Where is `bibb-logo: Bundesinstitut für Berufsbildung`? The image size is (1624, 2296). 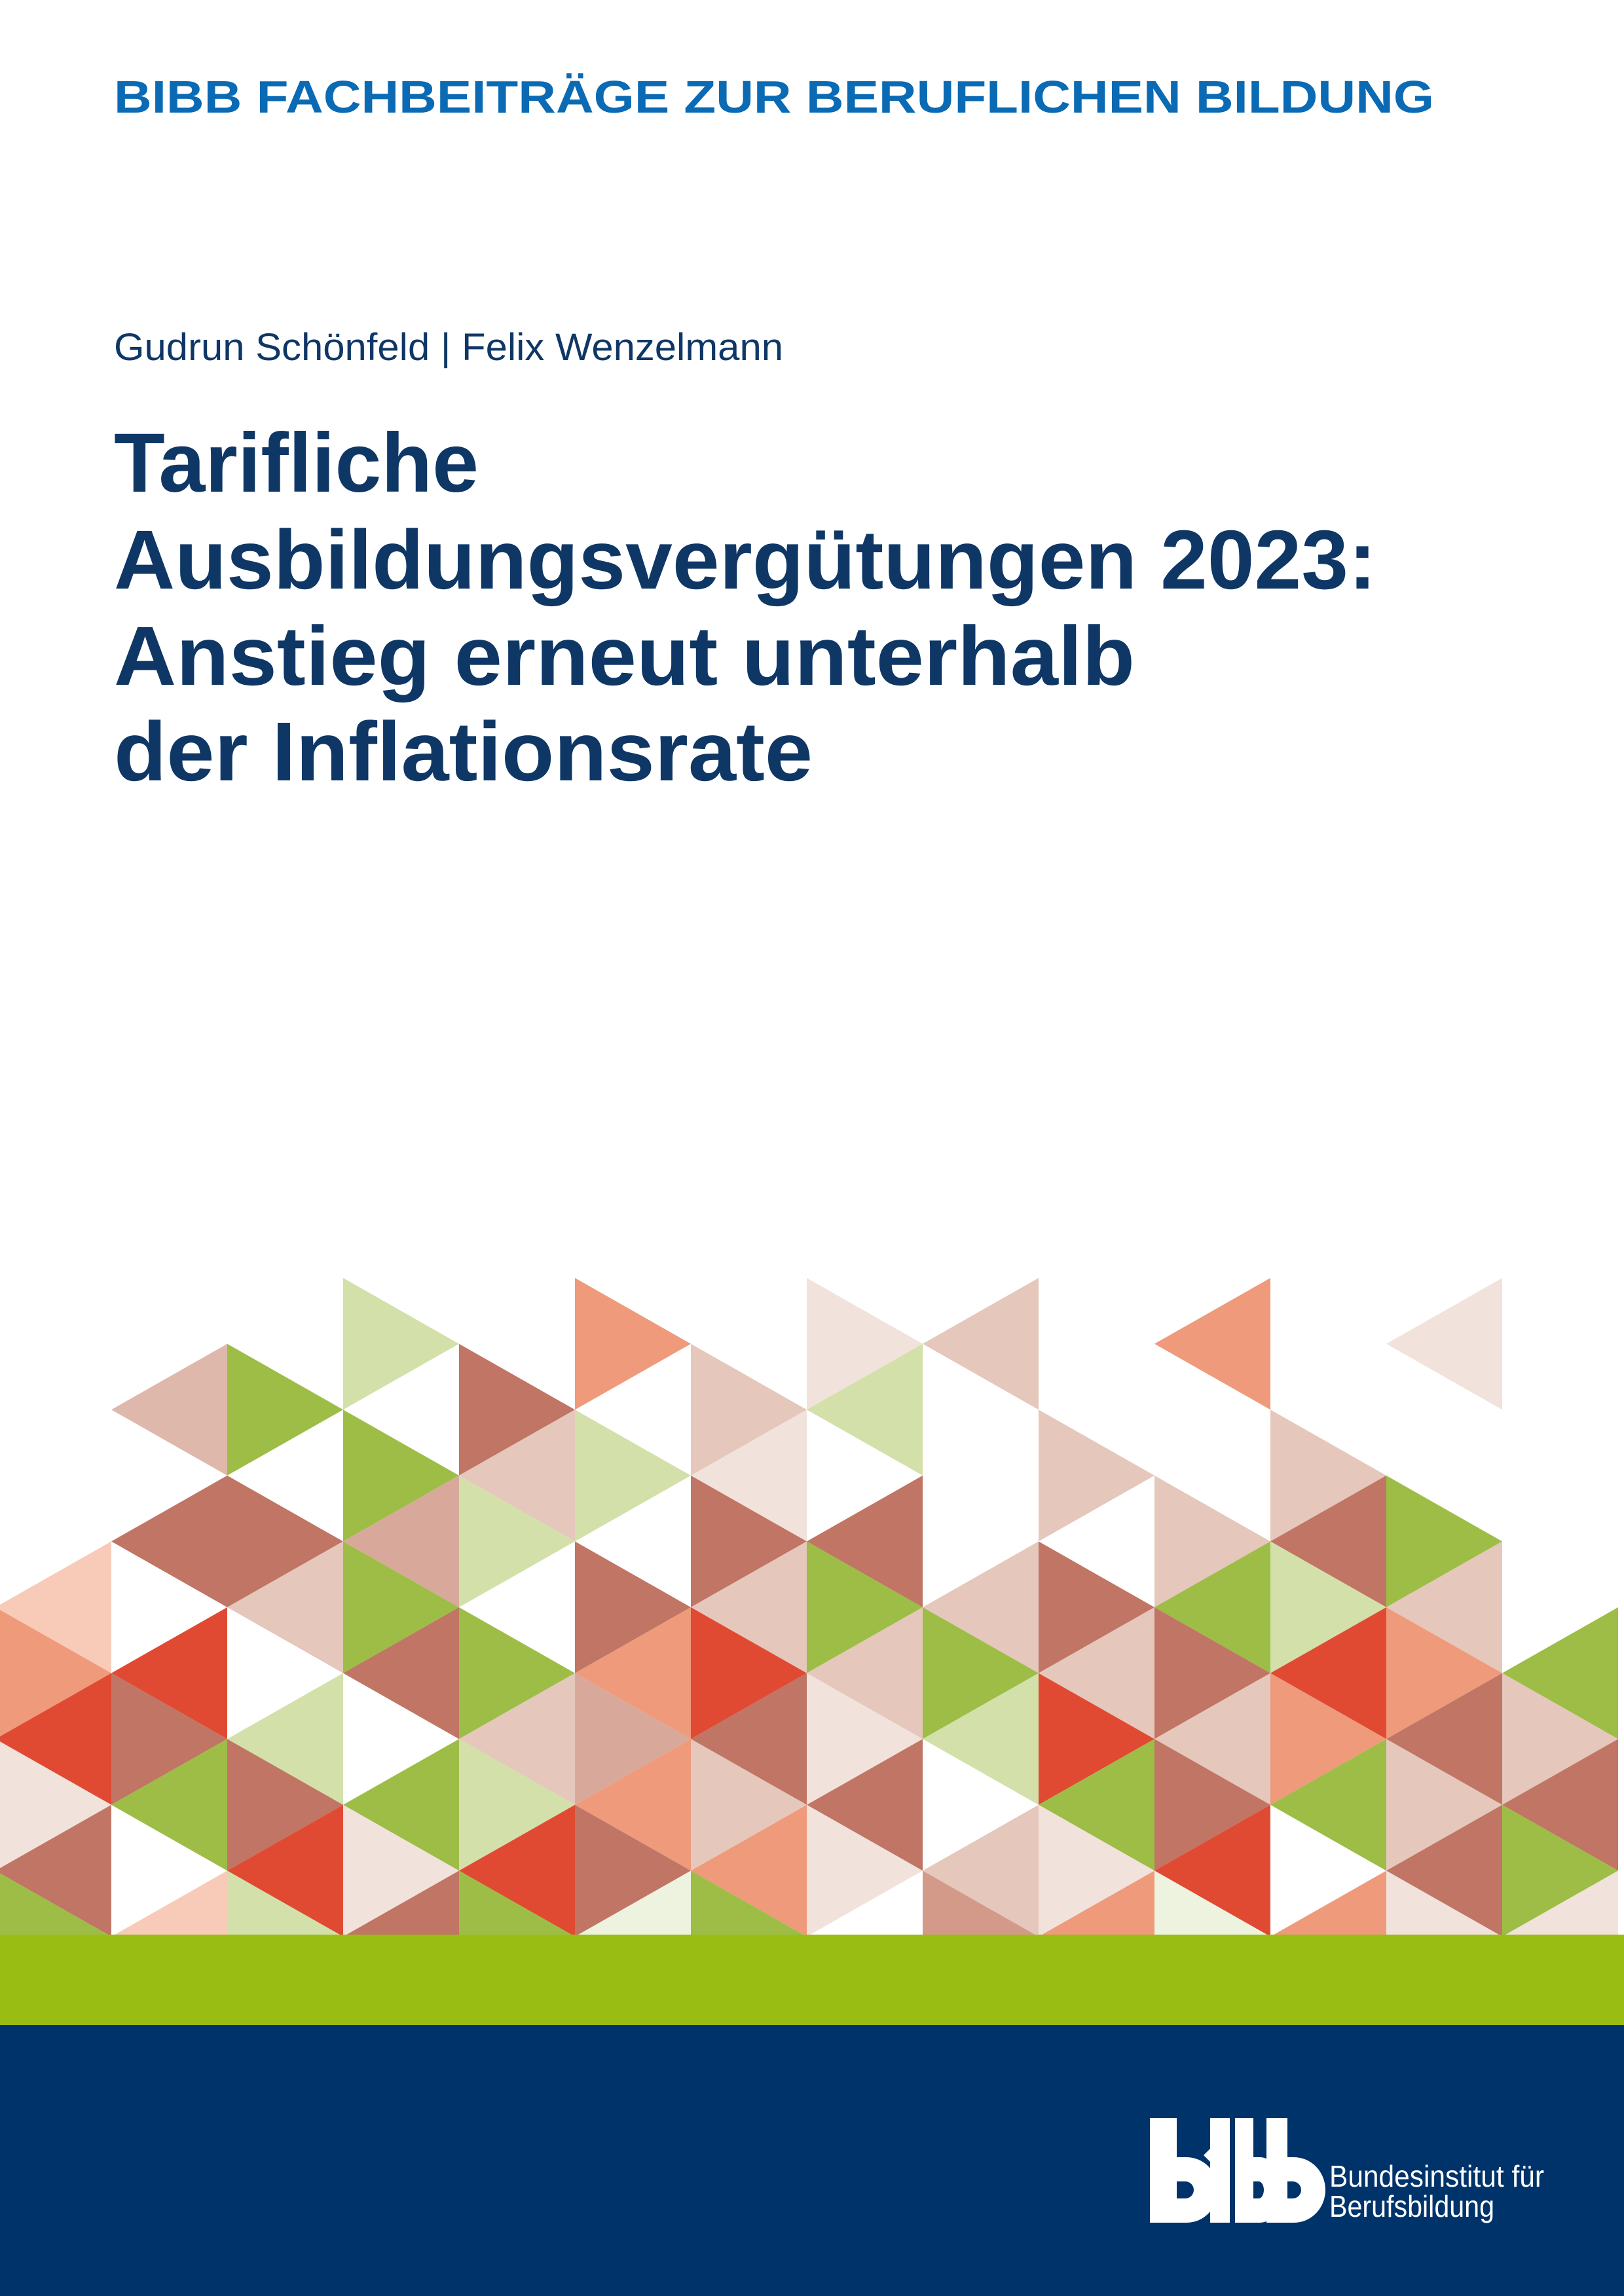
bibb-logo: Bundesinstitut für Berufsbildung is located at coordinates (1347, 2170).